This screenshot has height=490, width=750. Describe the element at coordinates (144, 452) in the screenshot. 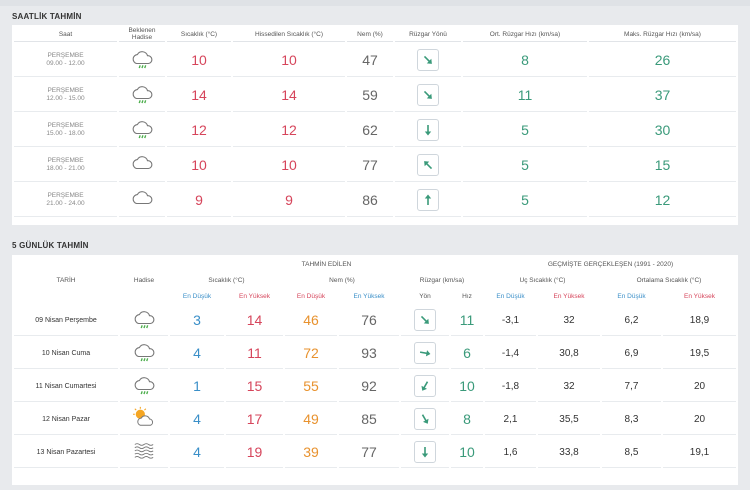

I see `fog-icon` at that location.